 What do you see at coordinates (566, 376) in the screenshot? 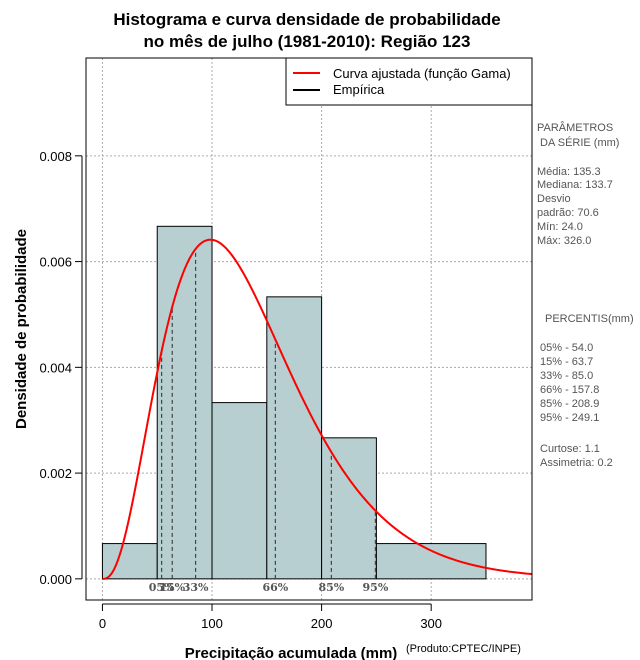
I see `percentil-33: 33% - 85.0` at bounding box center [566, 376].